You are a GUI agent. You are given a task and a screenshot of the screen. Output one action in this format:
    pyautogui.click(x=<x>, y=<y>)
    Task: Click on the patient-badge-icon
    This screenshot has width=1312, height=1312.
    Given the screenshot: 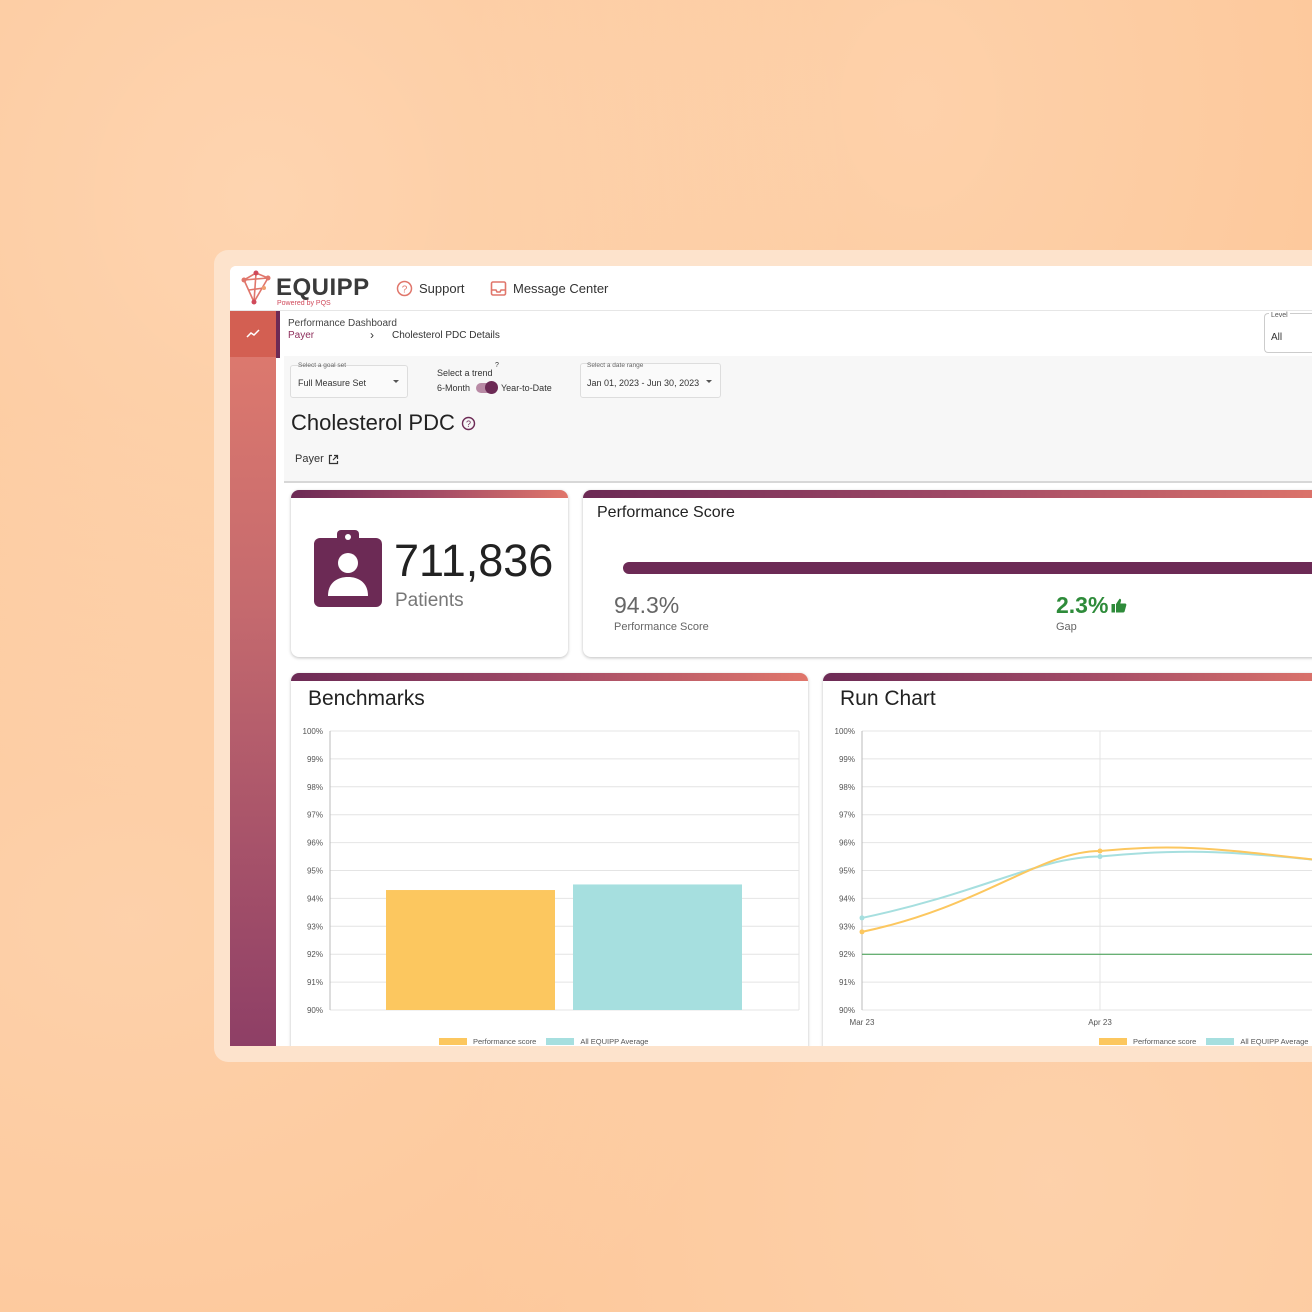 What is the action you would take?
    pyautogui.click(x=348, y=568)
    